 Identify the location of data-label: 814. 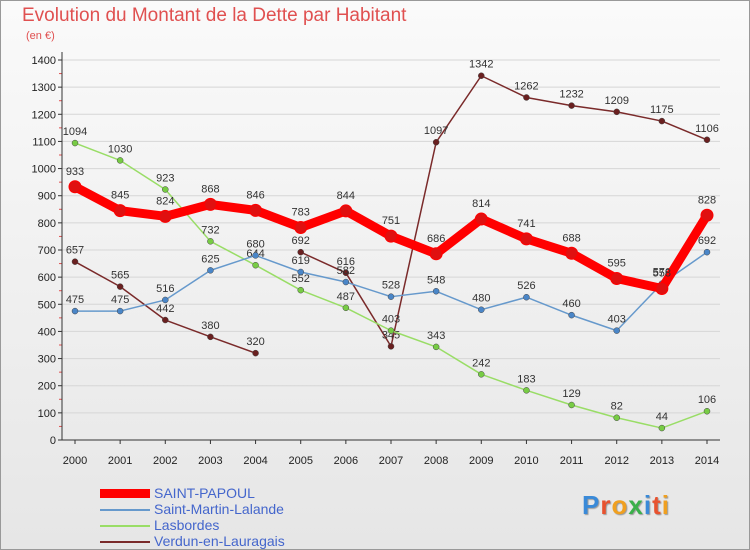
(481, 204).